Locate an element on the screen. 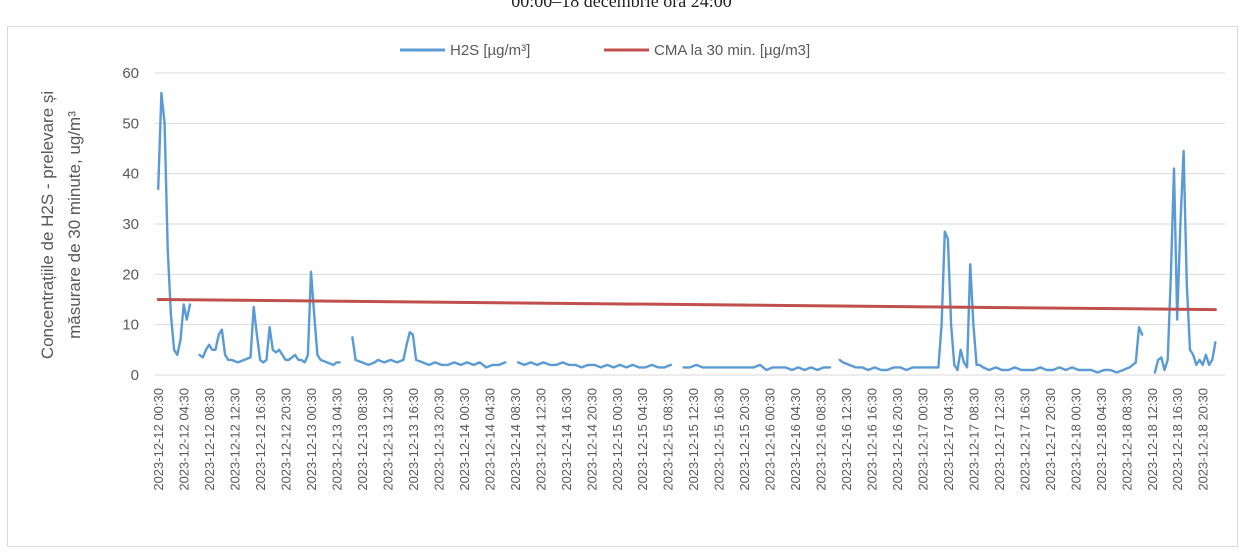  x-tick-label: 2023-12-15 20:30 is located at coordinates (744, 439).